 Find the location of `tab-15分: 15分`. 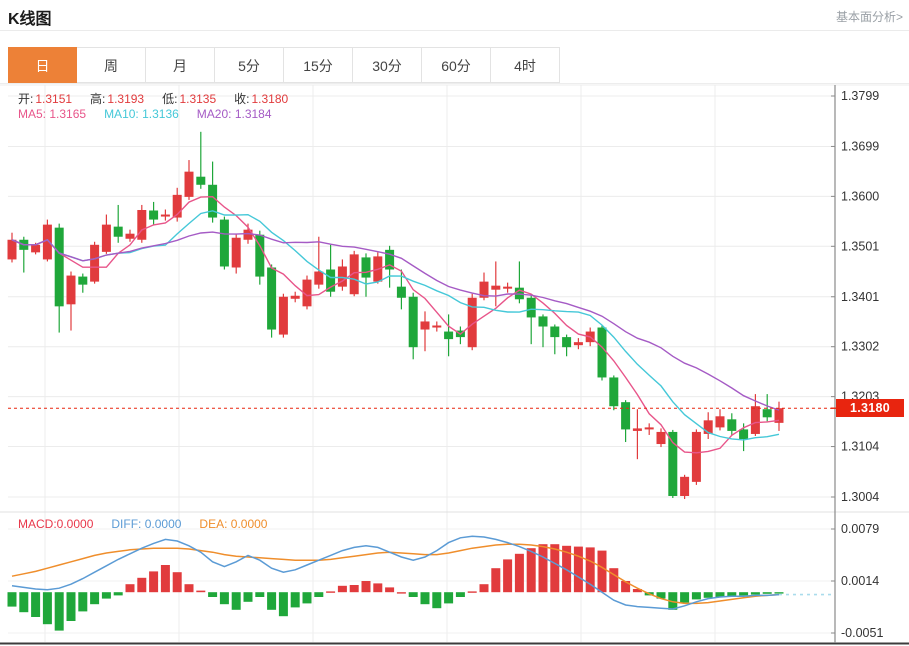

tab-15分: 15分 is located at coordinates (318, 65).